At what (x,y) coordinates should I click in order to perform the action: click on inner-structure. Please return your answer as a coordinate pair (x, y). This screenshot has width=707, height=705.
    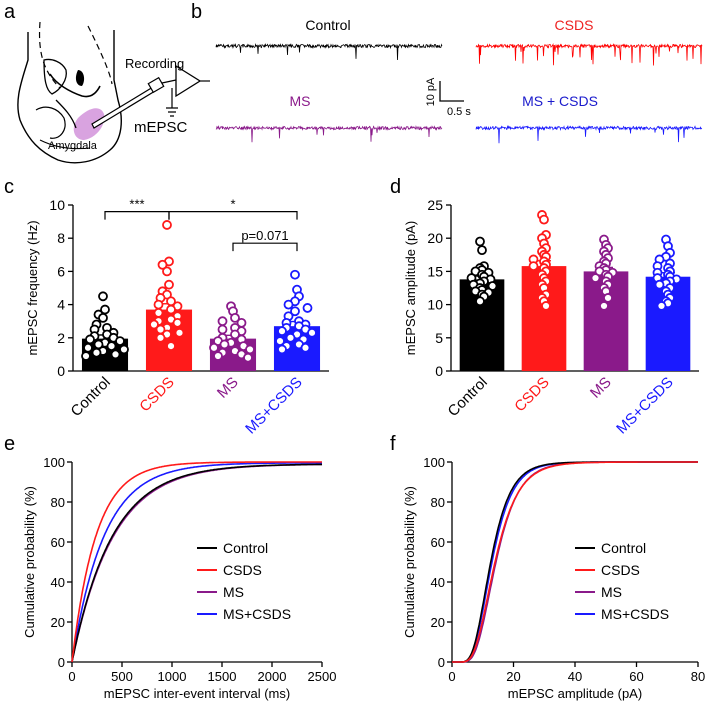
    Looking at the image, I should click on (50, 122).